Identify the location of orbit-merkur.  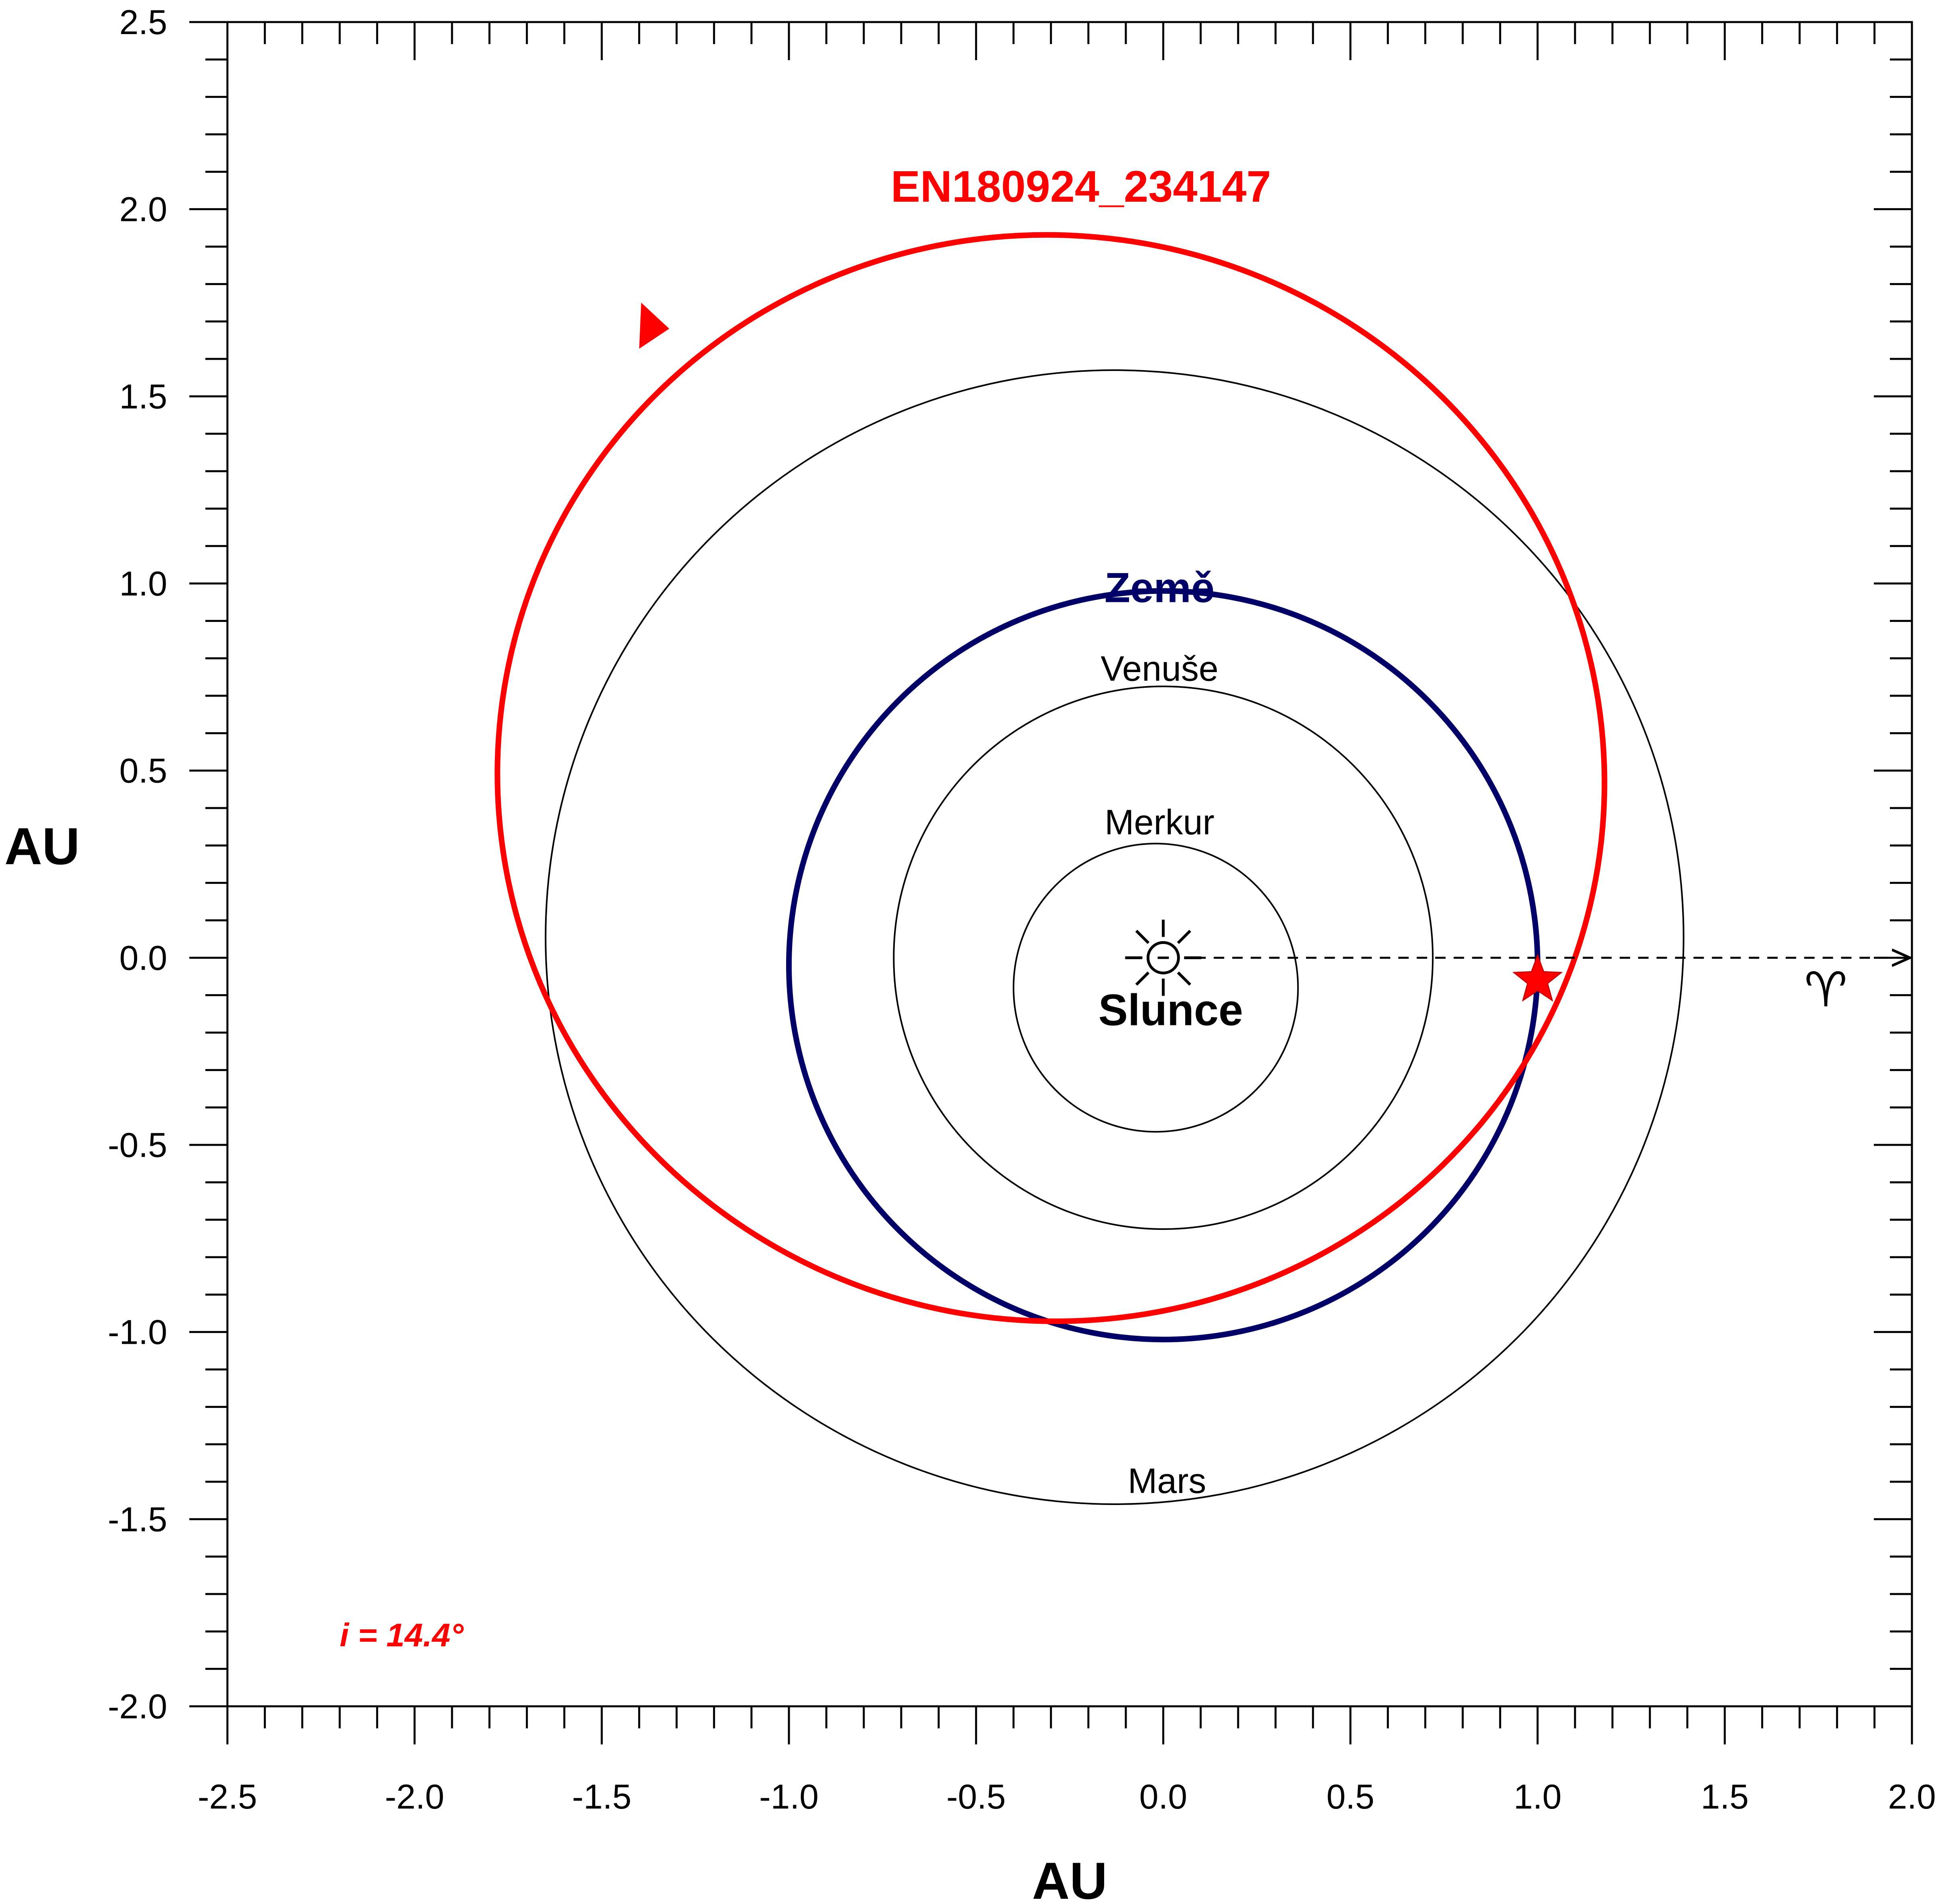
(1156, 988).